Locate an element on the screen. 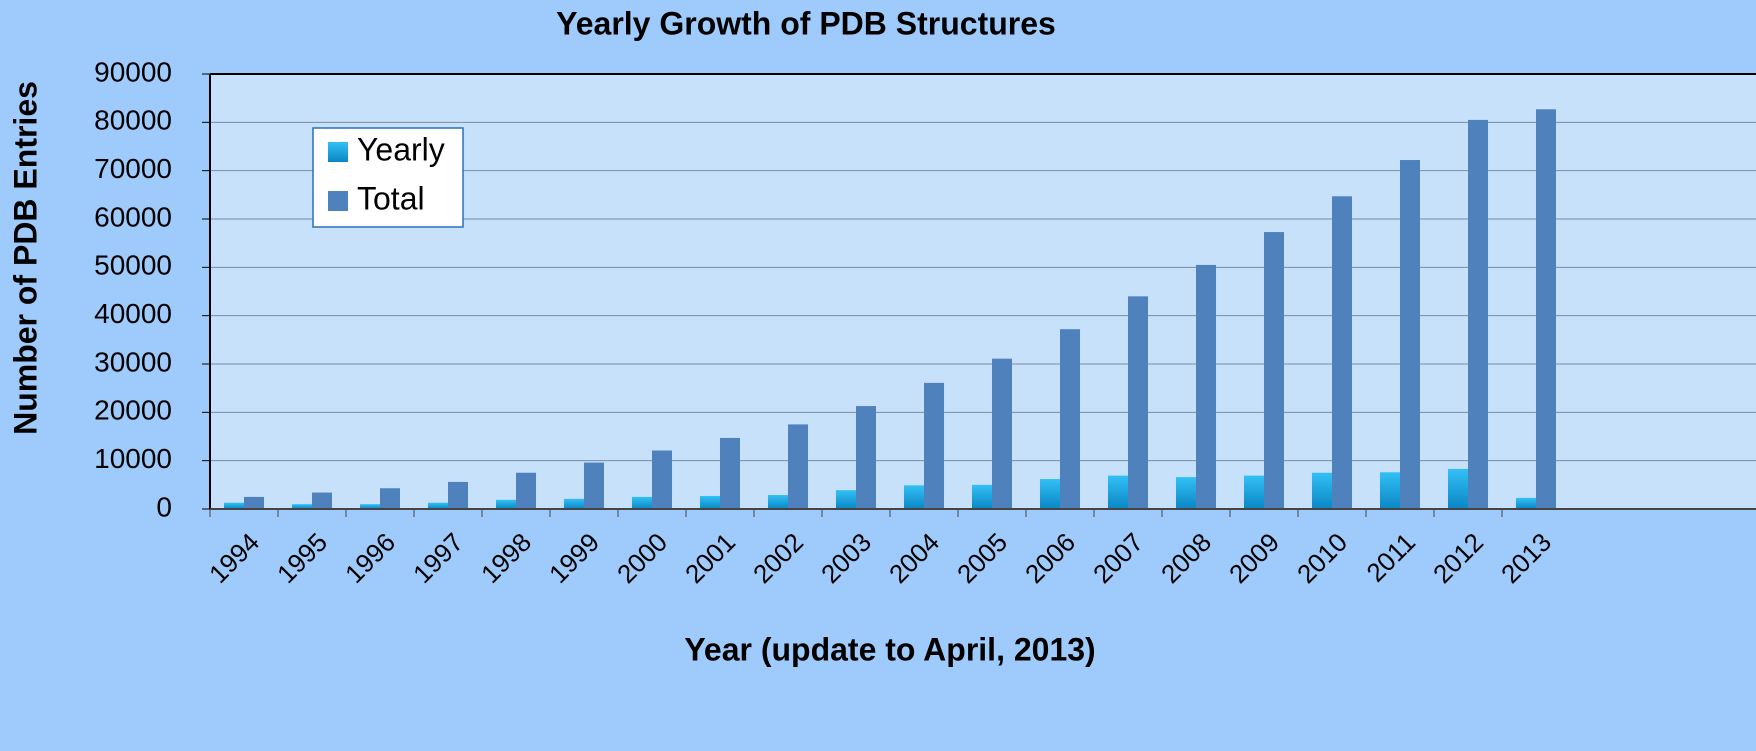  y-tick-label: 10000 is located at coordinates (133, 458).